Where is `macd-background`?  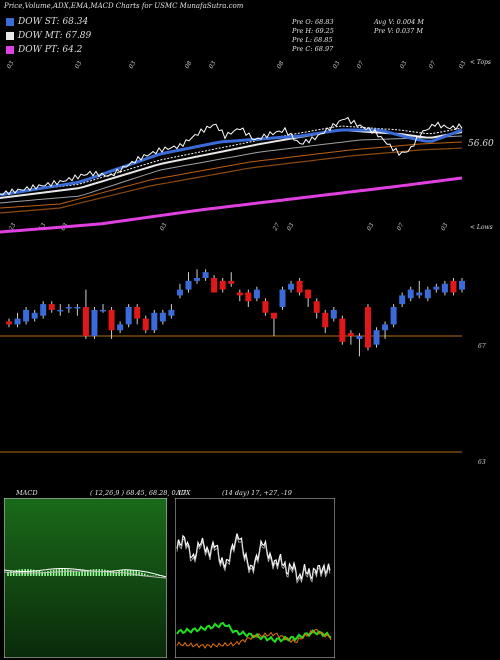
macd-background is located at coordinates (85, 578).